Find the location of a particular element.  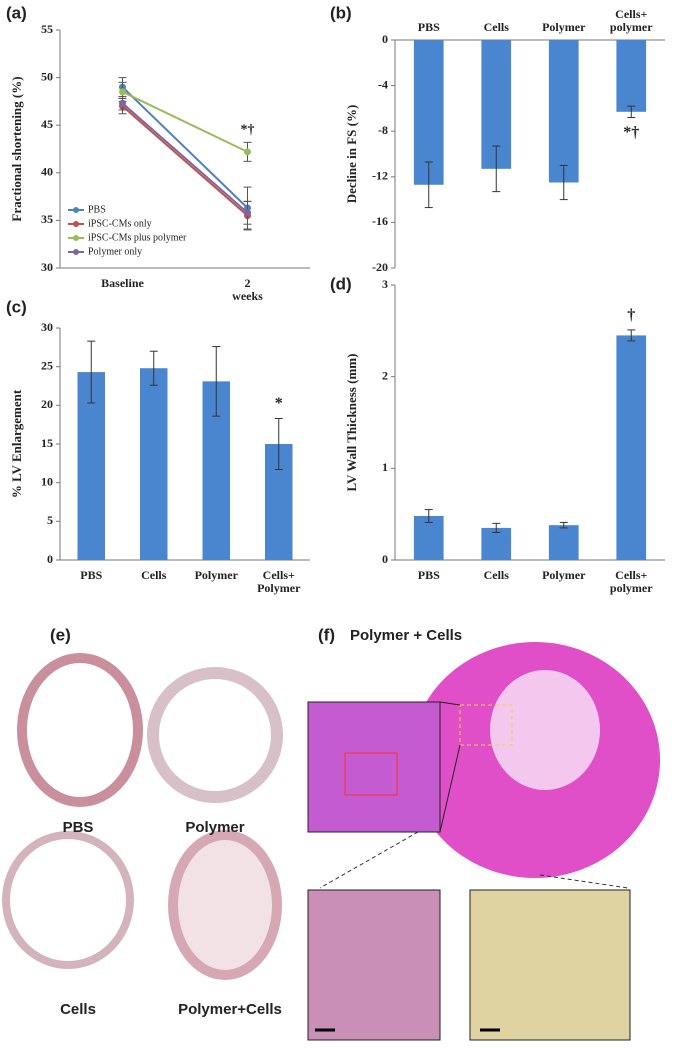

panel-label: (d) is located at coordinates (341, 283).